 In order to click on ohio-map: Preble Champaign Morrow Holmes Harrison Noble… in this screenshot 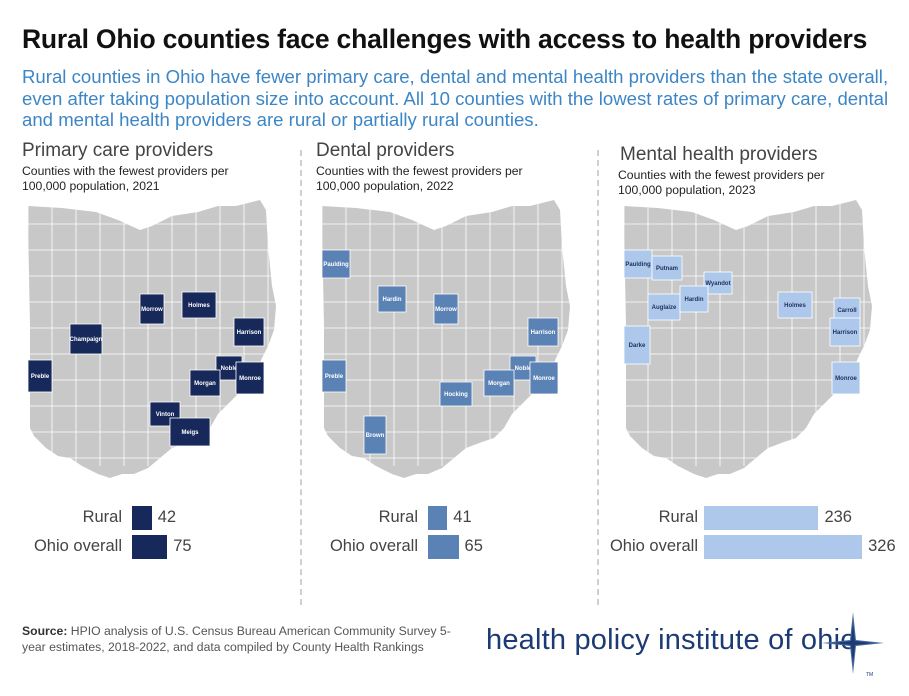, I will do `click(151, 339)`.